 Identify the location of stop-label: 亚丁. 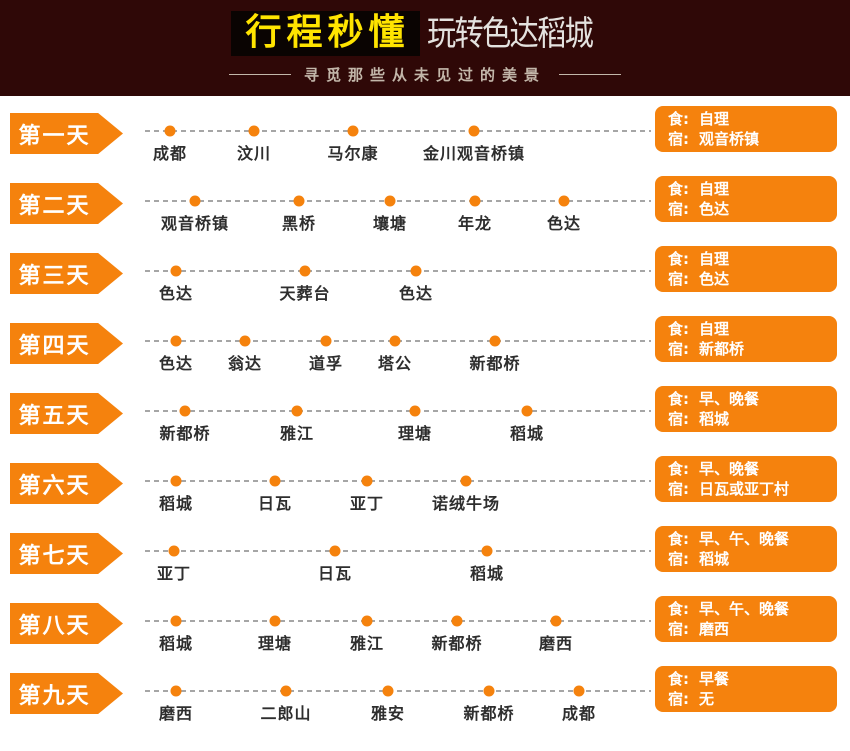
(174, 573).